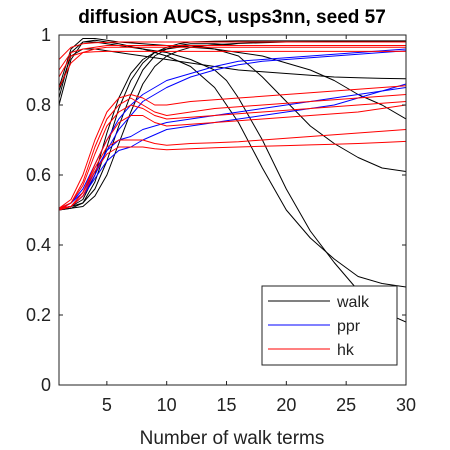 The width and height of the screenshot is (450, 450). Describe the element at coordinates (38, 175) in the screenshot. I see `y-tick-label: 0.6` at that location.